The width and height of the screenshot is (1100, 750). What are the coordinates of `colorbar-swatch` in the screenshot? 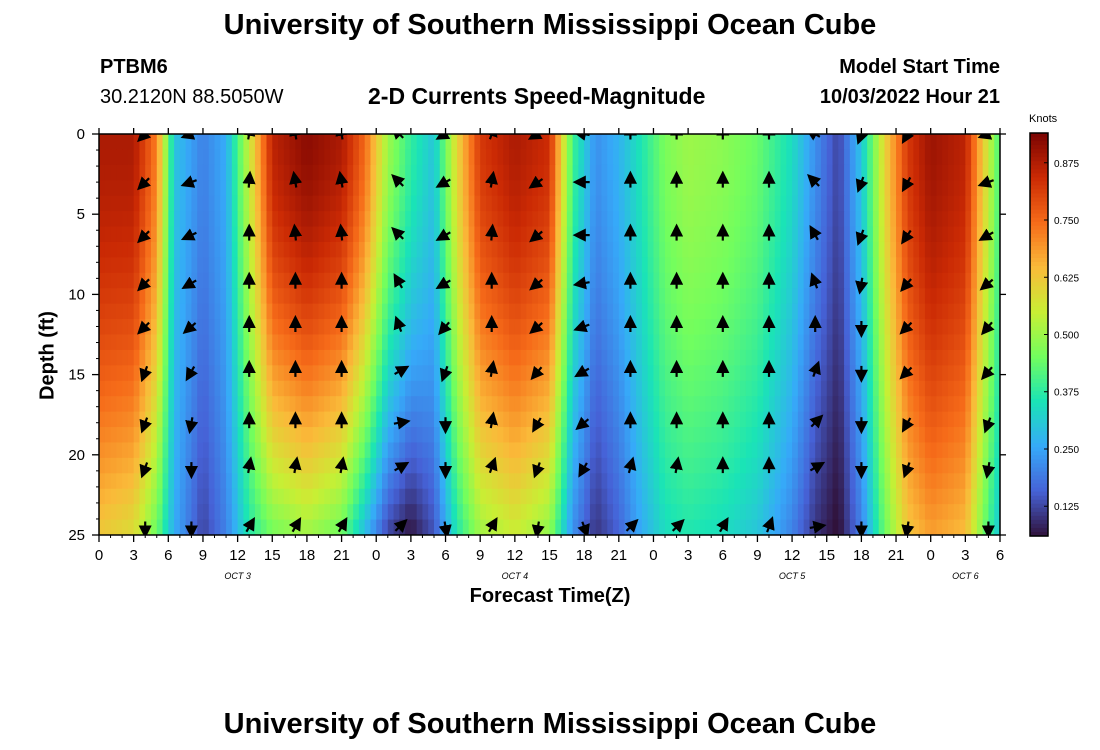 It's located at (1039, 345).